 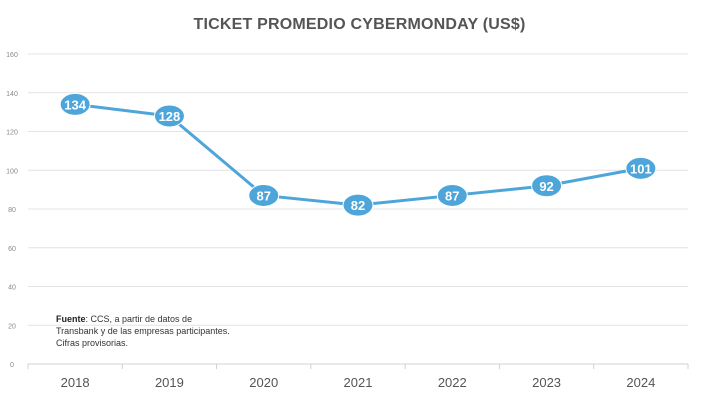 What do you see at coordinates (71, 319) in the screenshot?
I see `source-label: Fuente` at bounding box center [71, 319].